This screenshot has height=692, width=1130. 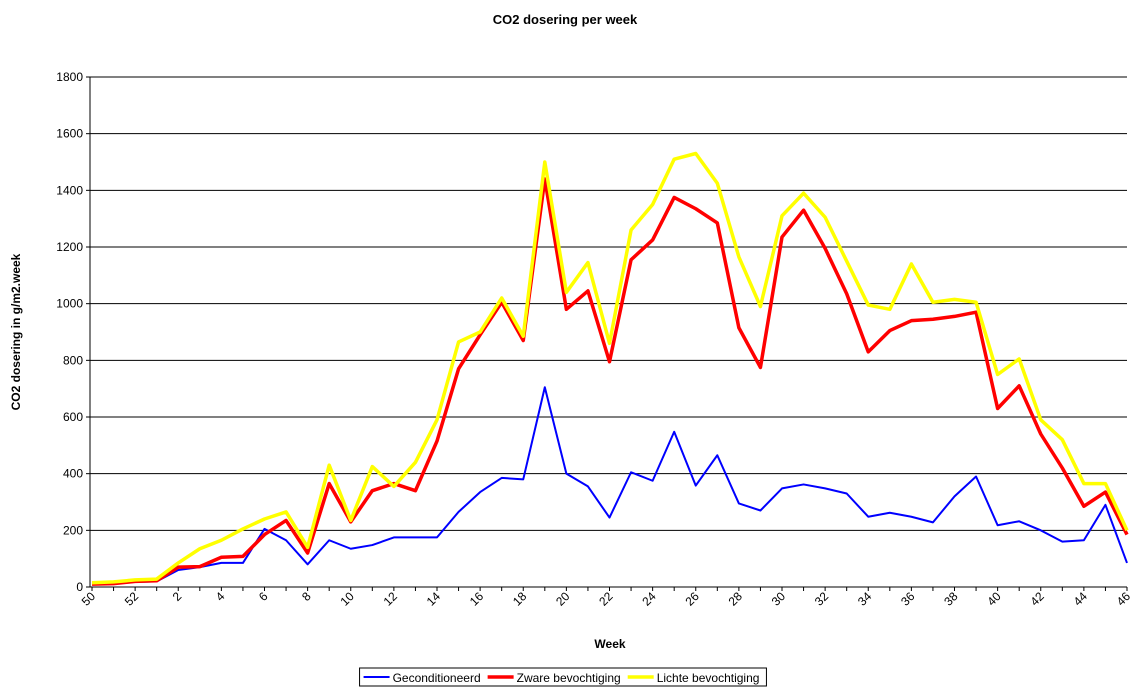 What do you see at coordinates (779, 599) in the screenshot?
I see `x-tick-label: 30` at bounding box center [779, 599].